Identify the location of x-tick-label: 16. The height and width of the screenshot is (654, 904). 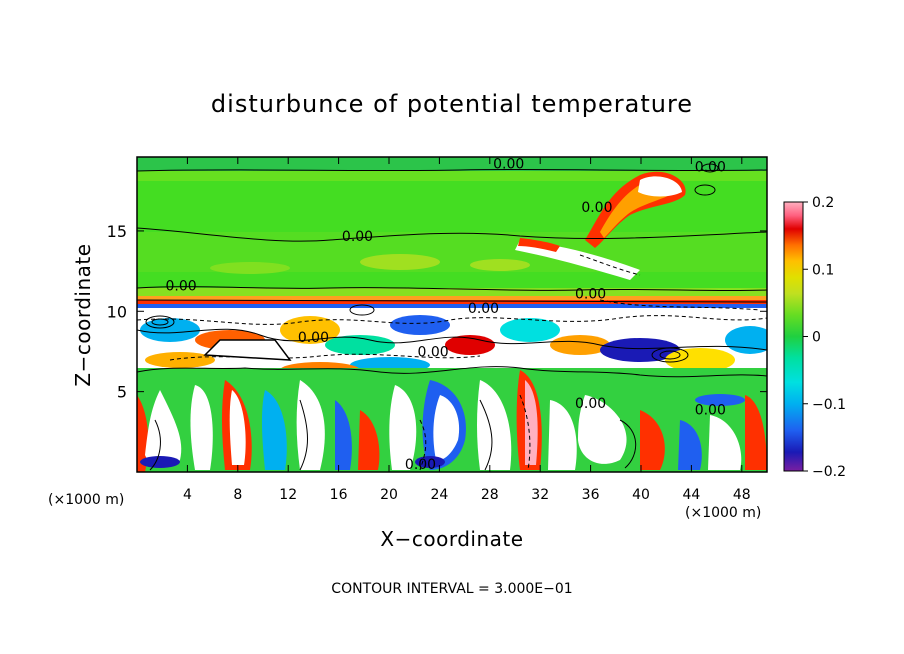
(339, 495).